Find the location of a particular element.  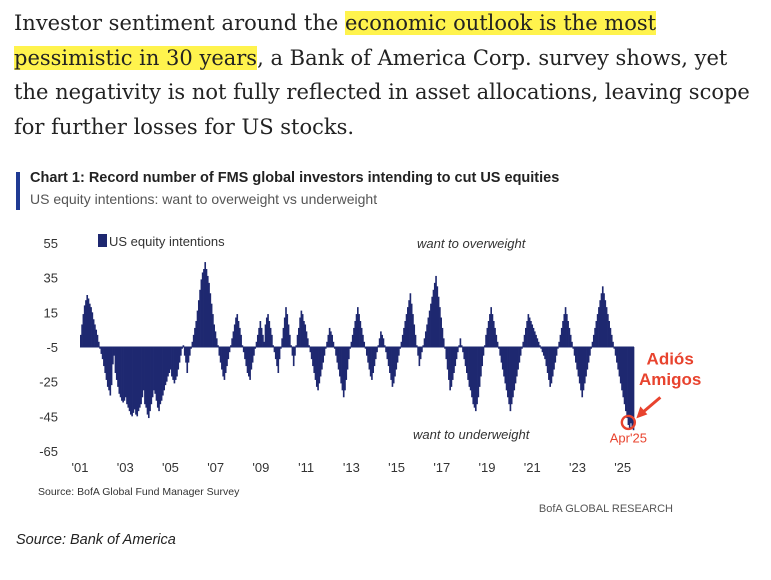

y-tick-label: -45 is located at coordinates (48, 416).